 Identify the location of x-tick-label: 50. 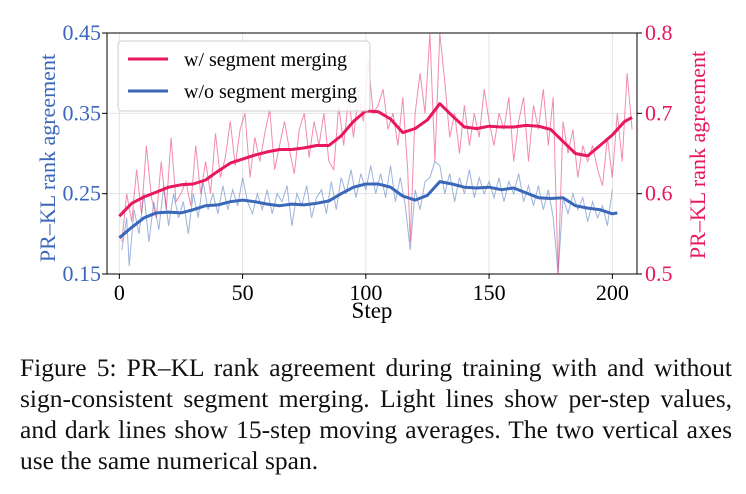
(243, 292).